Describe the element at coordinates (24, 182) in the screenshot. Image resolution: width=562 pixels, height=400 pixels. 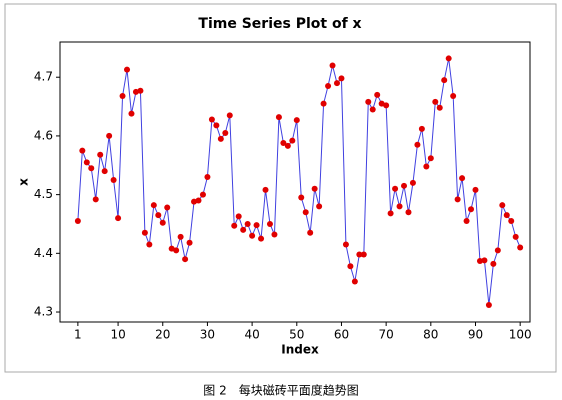
I see `y-axis-label: x` at that location.